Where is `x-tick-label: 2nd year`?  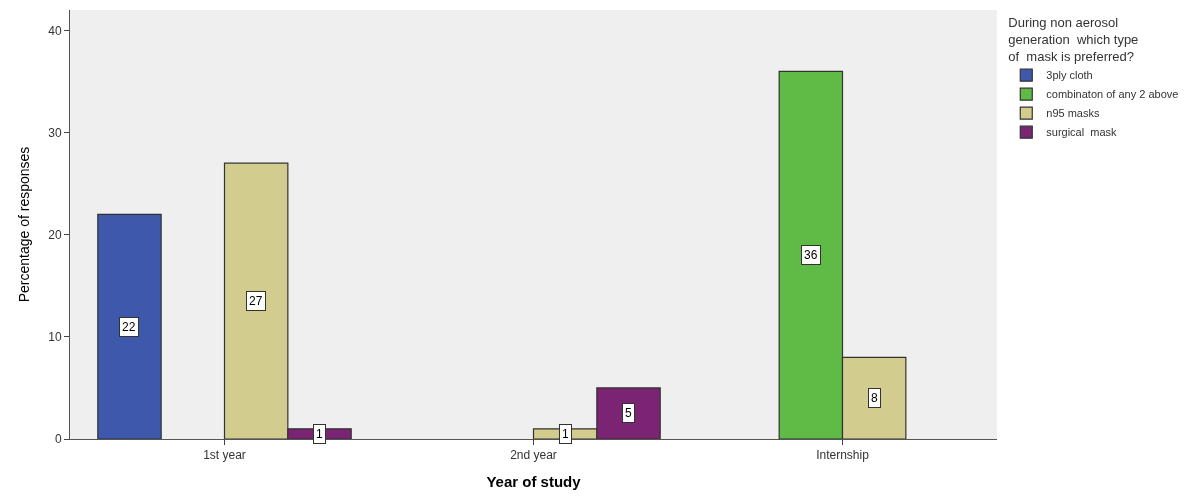 x-tick-label: 2nd year is located at coordinates (533, 455).